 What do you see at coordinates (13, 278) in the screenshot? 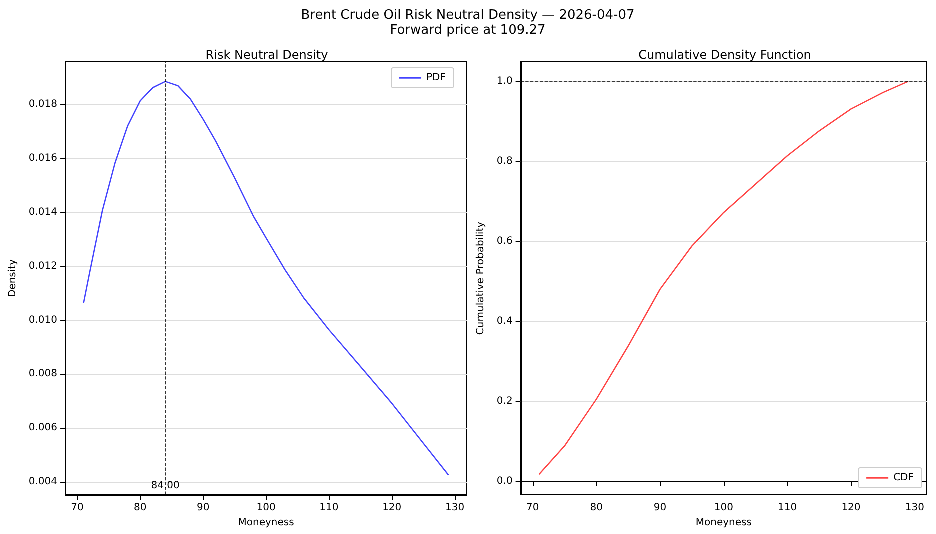
I see `y-axis-title: Density` at bounding box center [13, 278].